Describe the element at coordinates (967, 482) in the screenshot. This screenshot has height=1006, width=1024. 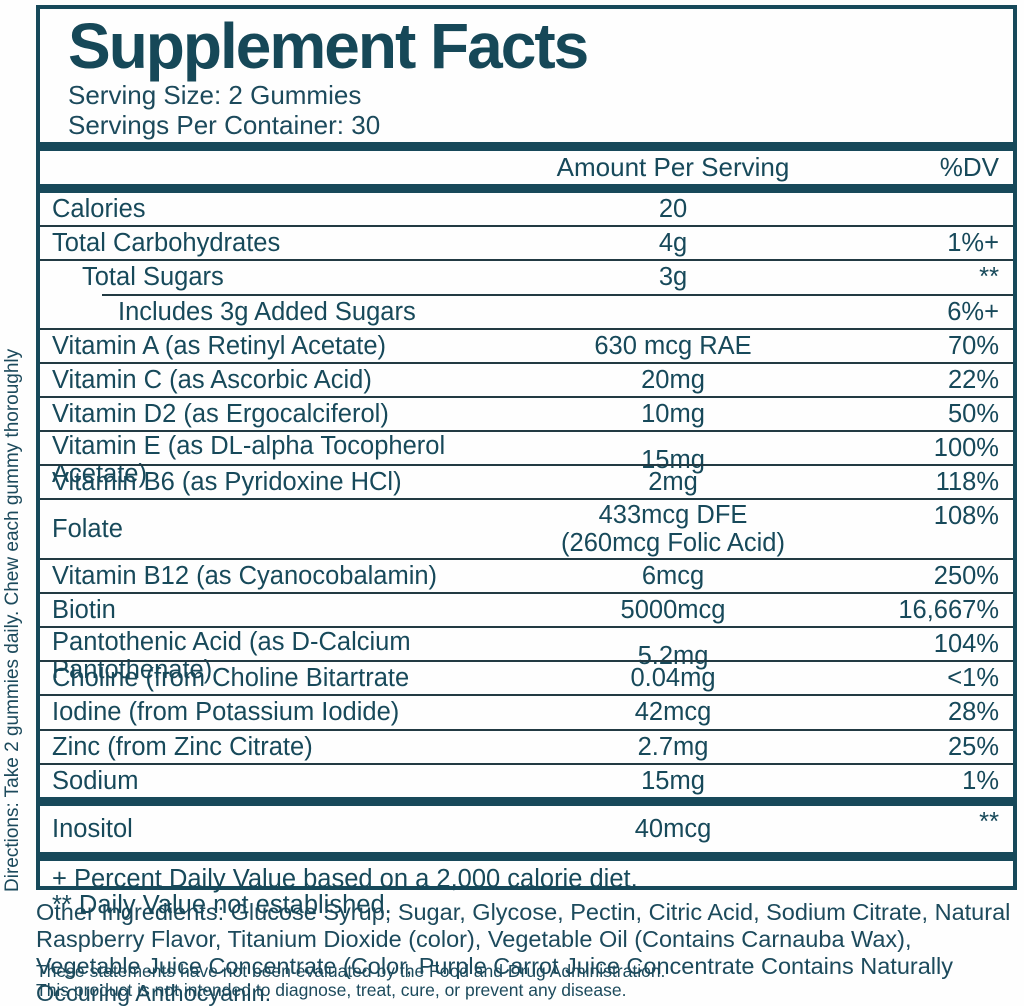
I see `nutrient-dv: 118%` at that location.